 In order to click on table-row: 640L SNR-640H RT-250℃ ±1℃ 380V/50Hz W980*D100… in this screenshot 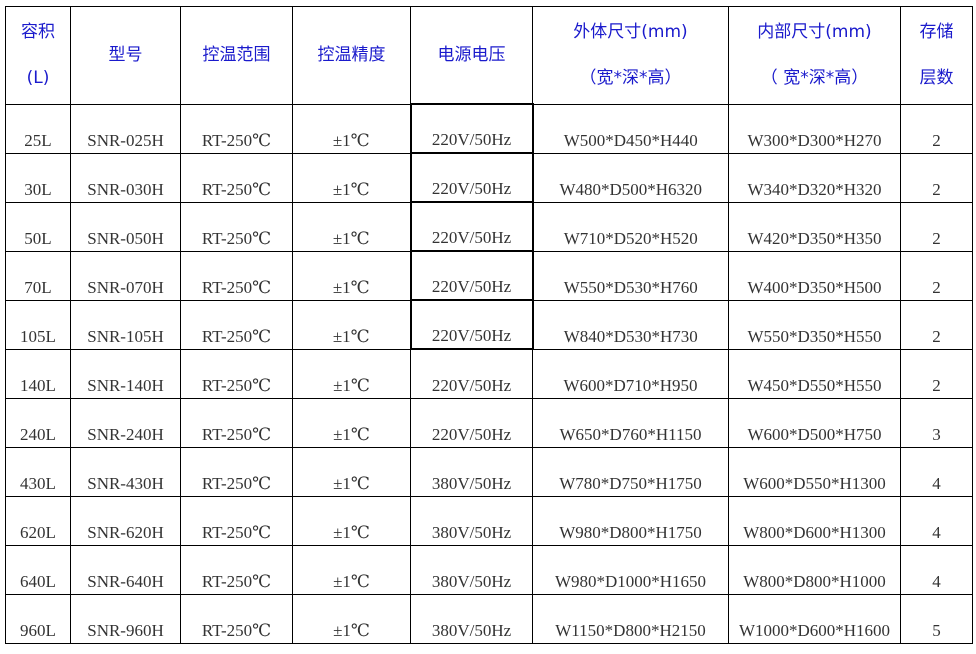, I will do `click(489, 569)`.